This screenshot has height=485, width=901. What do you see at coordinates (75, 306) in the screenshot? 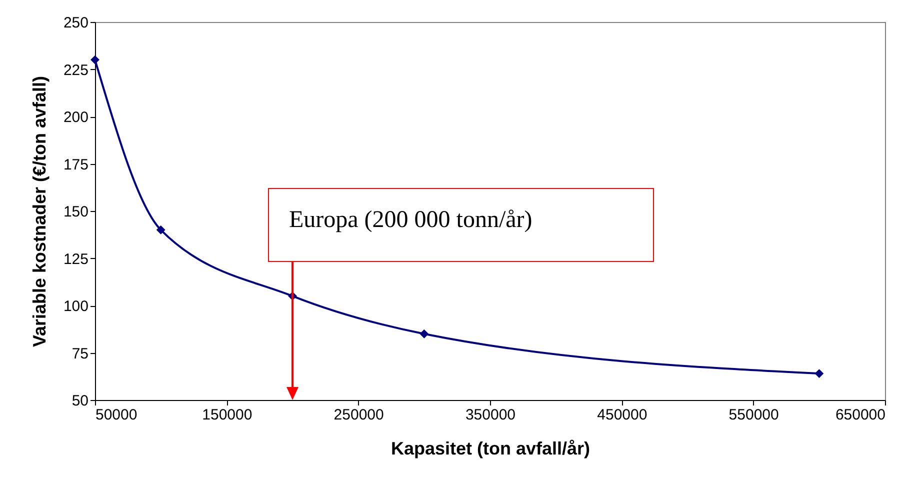
I see `y-tick-label: 100` at bounding box center [75, 306].